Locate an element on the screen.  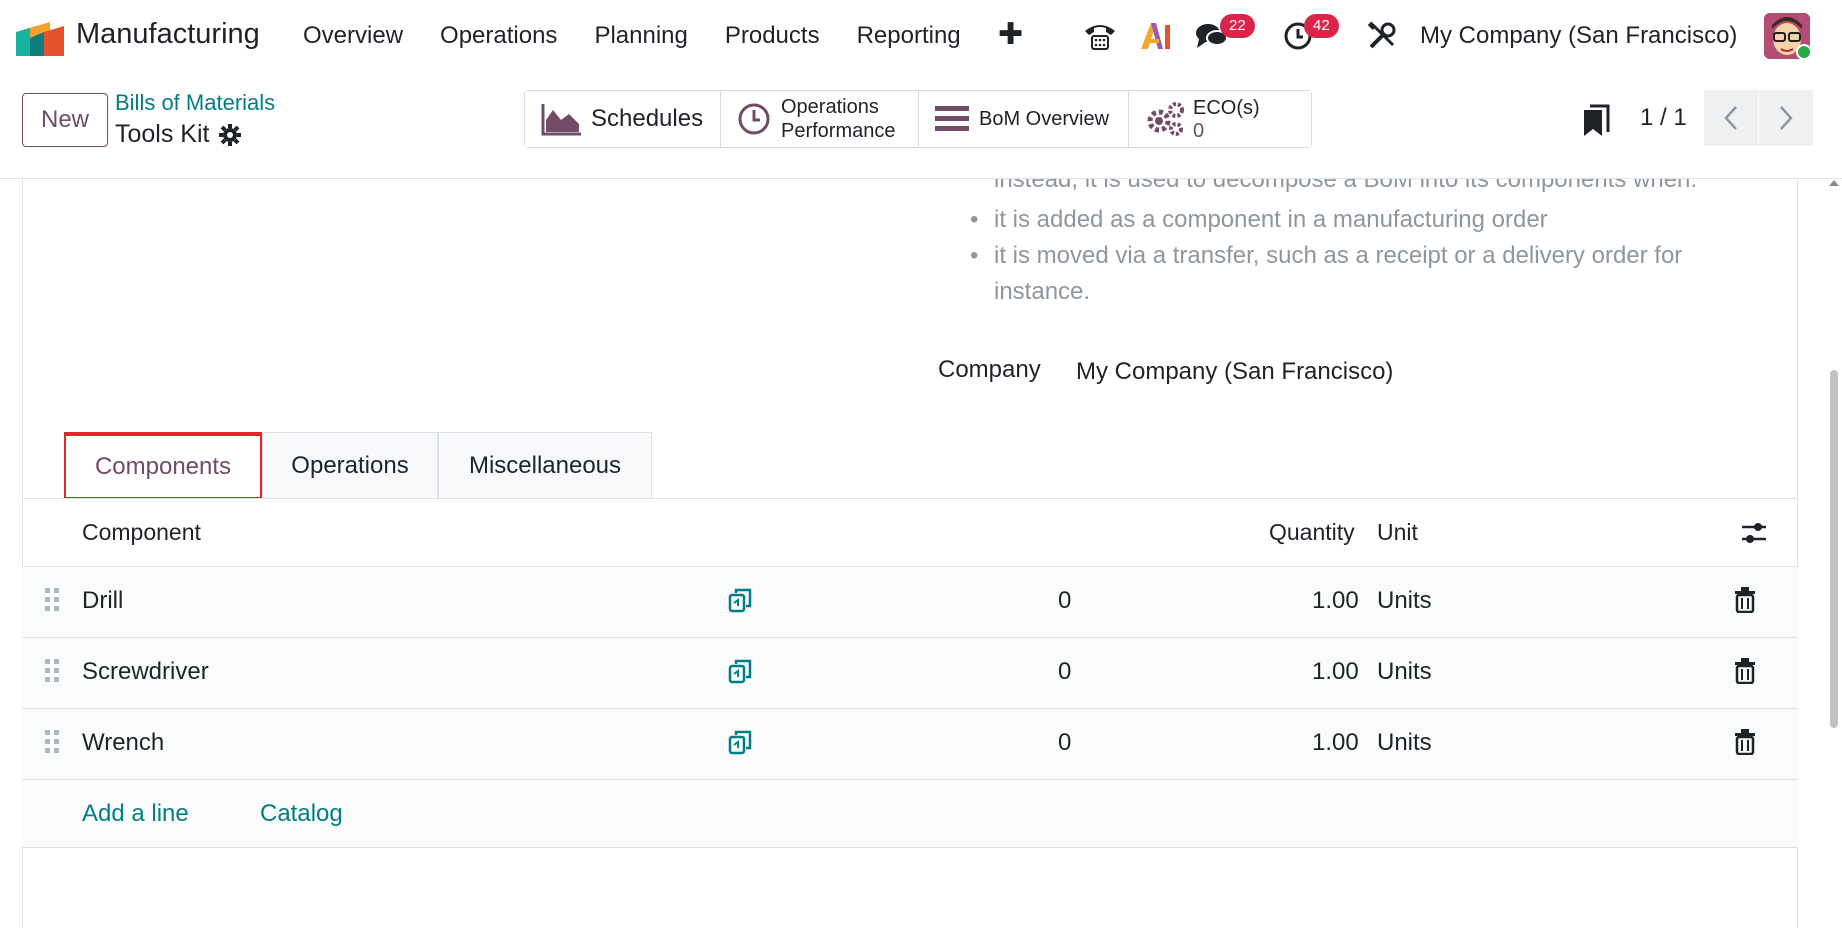
bom-overview-button: BoM Overview is located at coordinates (1024, 119).